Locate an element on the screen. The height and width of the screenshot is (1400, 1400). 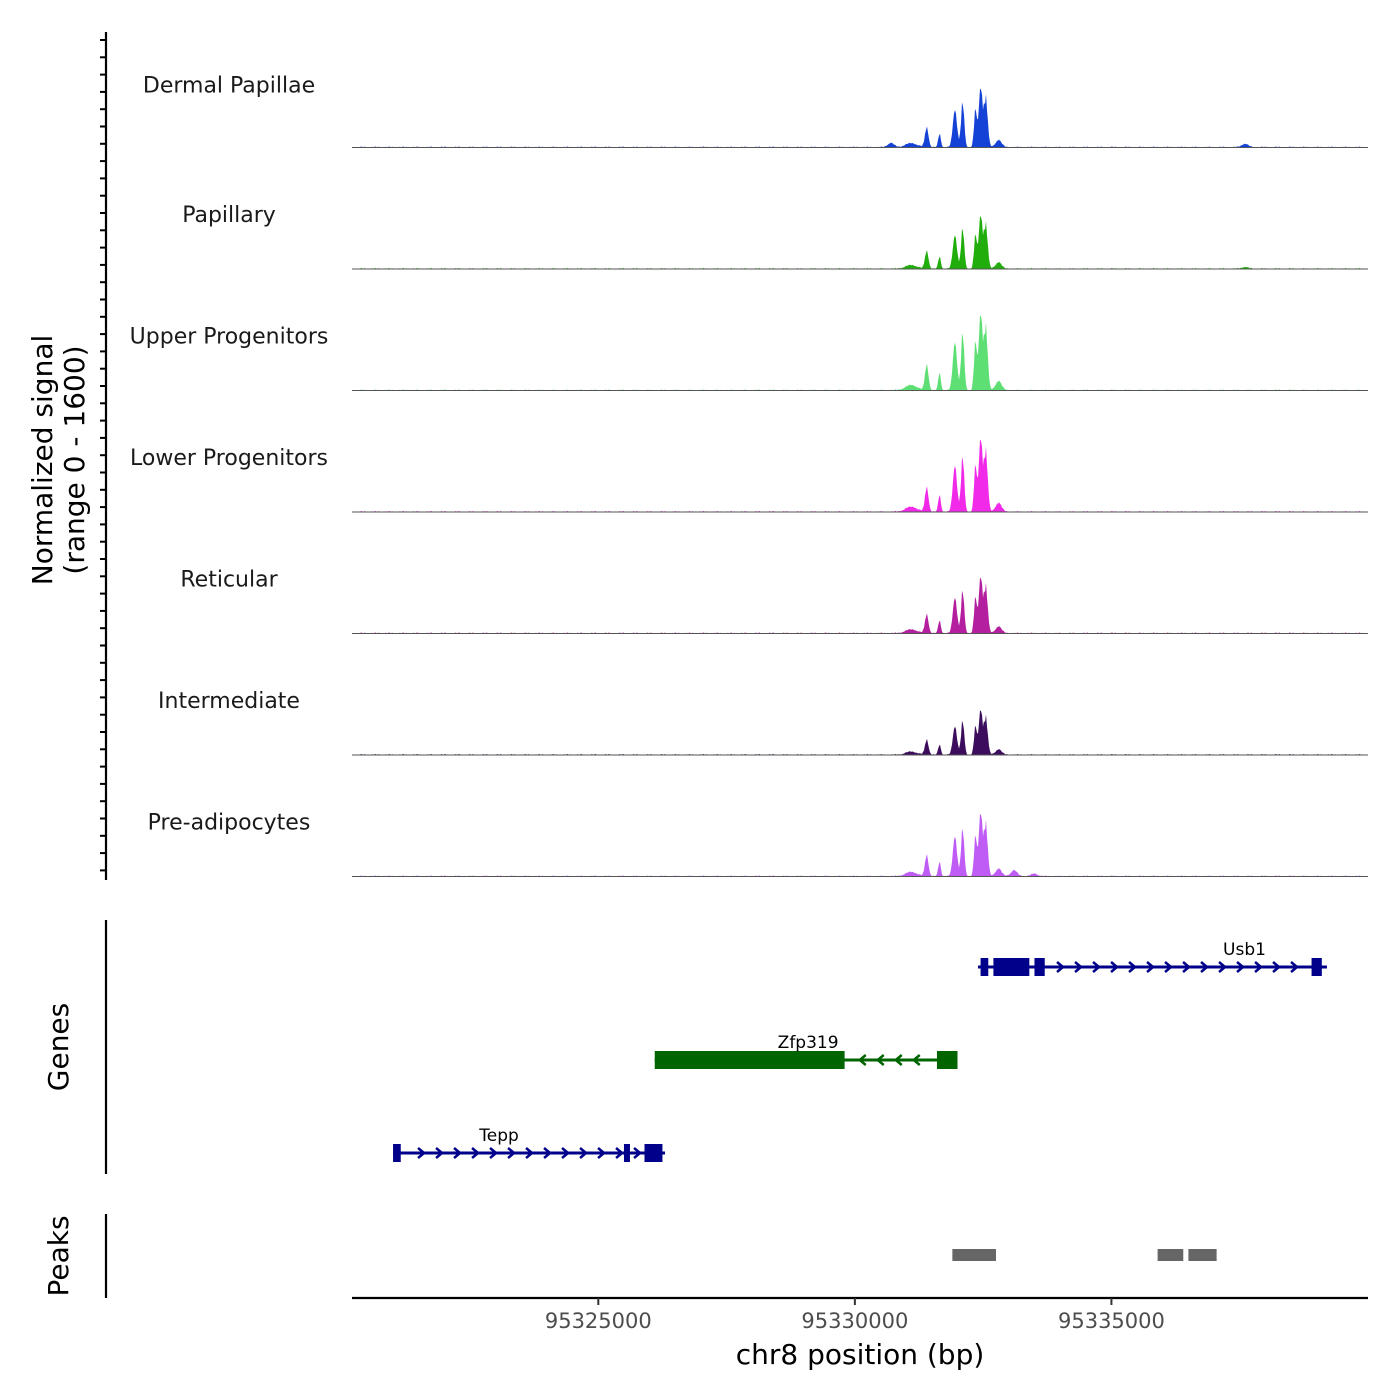
gene-label: Zfp319 is located at coordinates (808, 1043).